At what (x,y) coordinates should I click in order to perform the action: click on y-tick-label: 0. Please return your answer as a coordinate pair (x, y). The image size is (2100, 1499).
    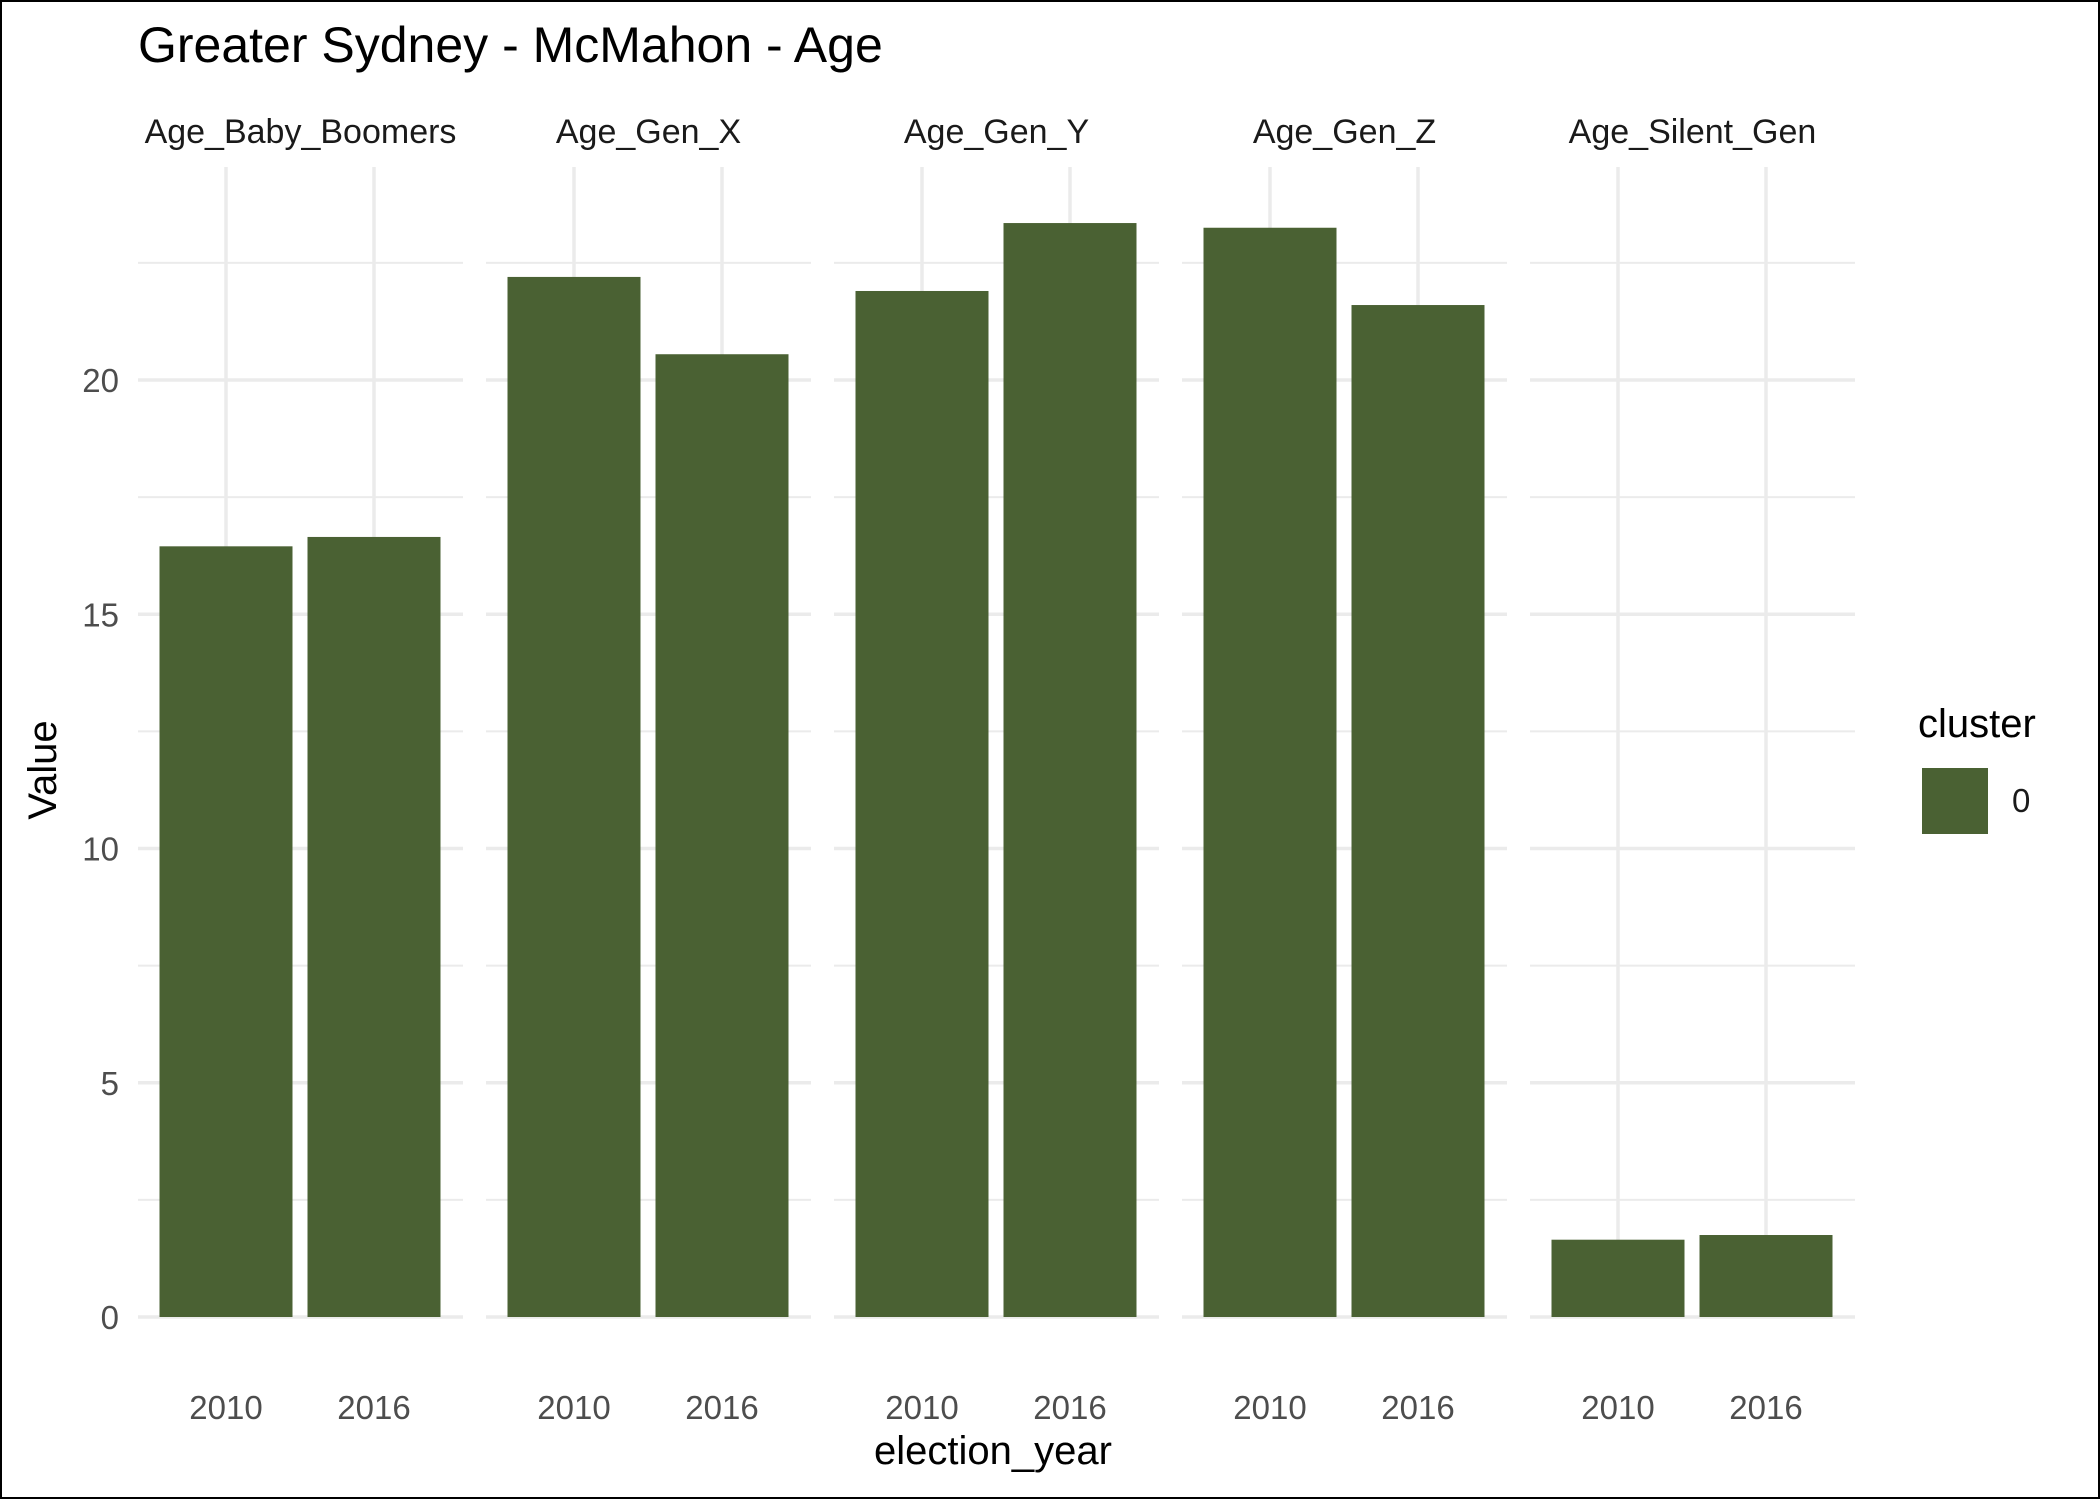
    Looking at the image, I should click on (110, 1317).